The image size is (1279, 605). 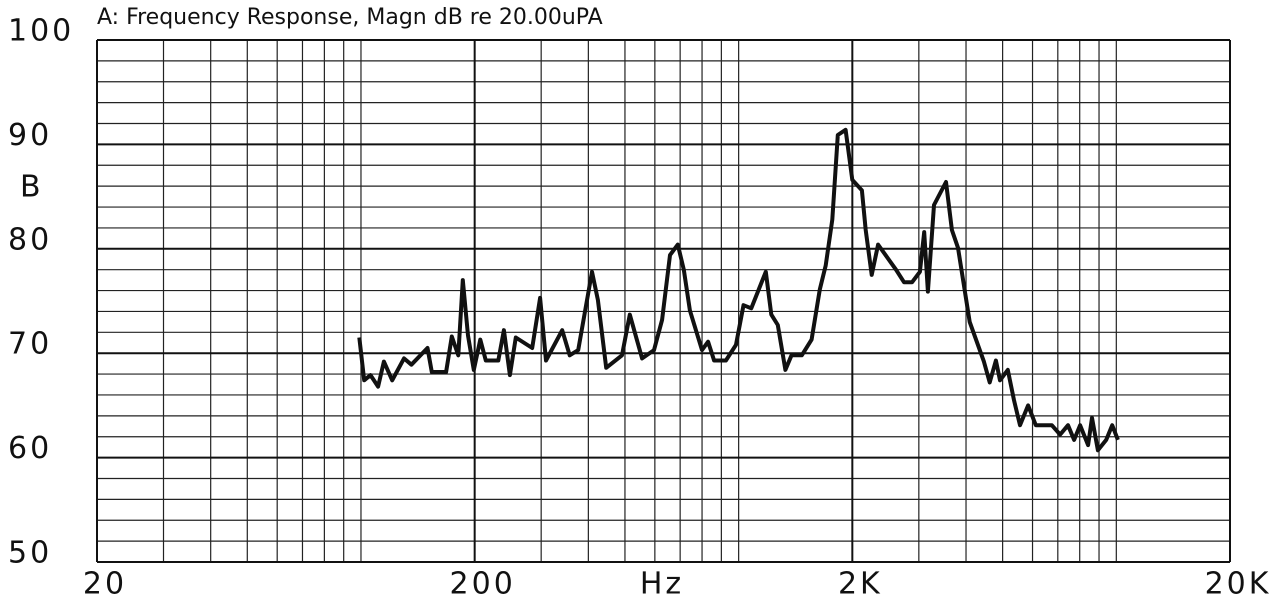 What do you see at coordinates (32, 187) in the screenshot?
I see `y-axis-label: B` at bounding box center [32, 187].